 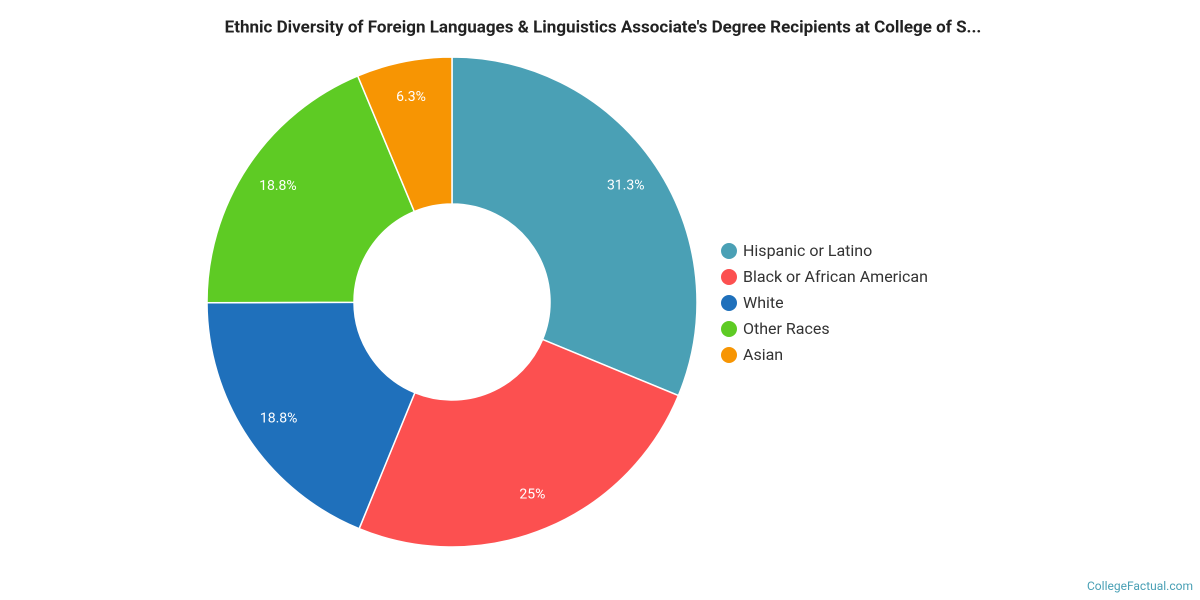 I want to click on slice-label: 31.3%, so click(x=626, y=186).